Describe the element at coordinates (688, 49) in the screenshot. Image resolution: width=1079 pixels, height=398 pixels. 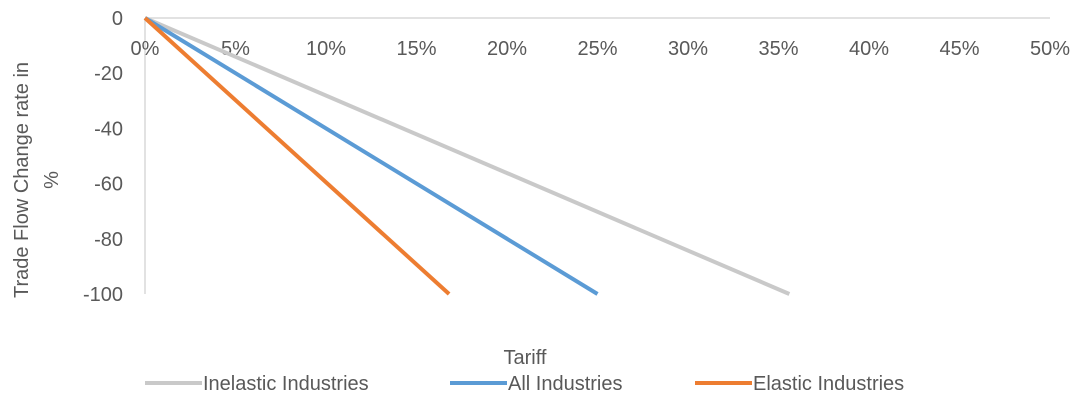
I see `x-tick-label: 30%` at that location.